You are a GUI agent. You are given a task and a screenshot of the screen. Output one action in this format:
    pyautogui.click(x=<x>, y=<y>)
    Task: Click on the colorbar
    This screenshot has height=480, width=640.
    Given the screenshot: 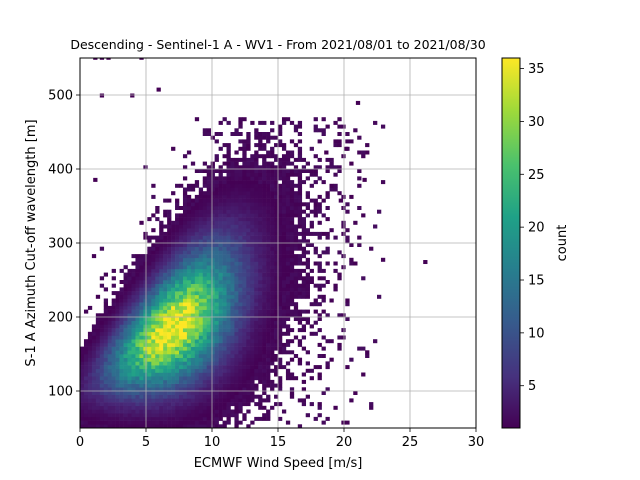 What is the action you would take?
    pyautogui.click(x=511, y=243)
    